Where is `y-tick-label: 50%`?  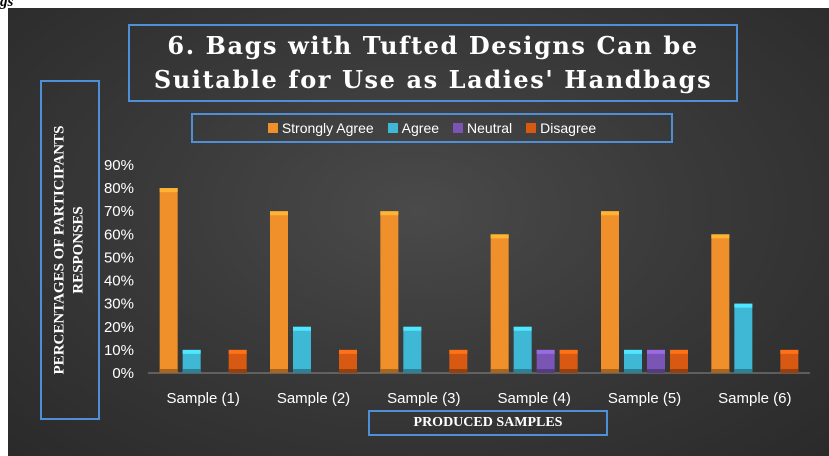
y-tick-label: 50% is located at coordinates (119, 257).